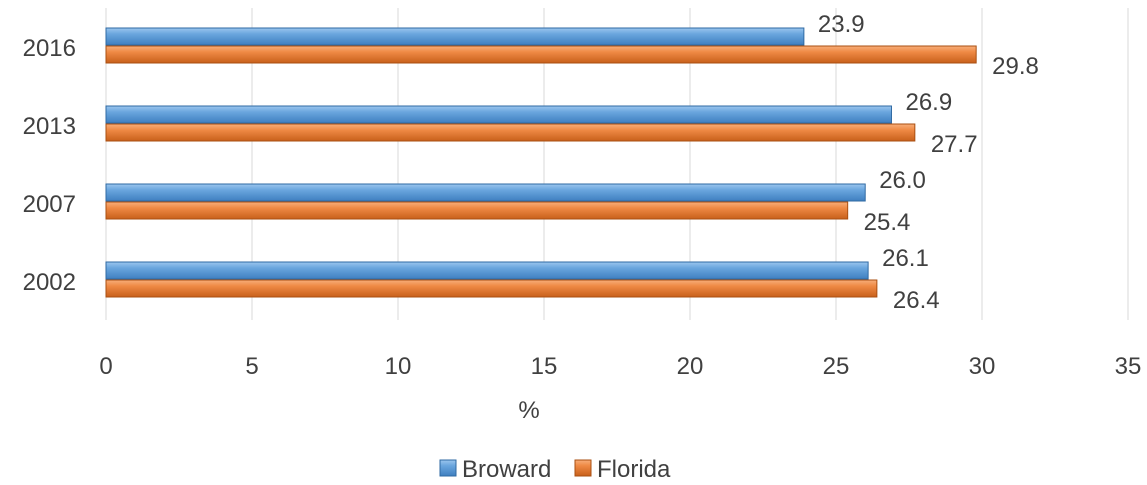 The height and width of the screenshot is (485, 1147). I want to click on x-tick-label: 25, so click(836, 366).